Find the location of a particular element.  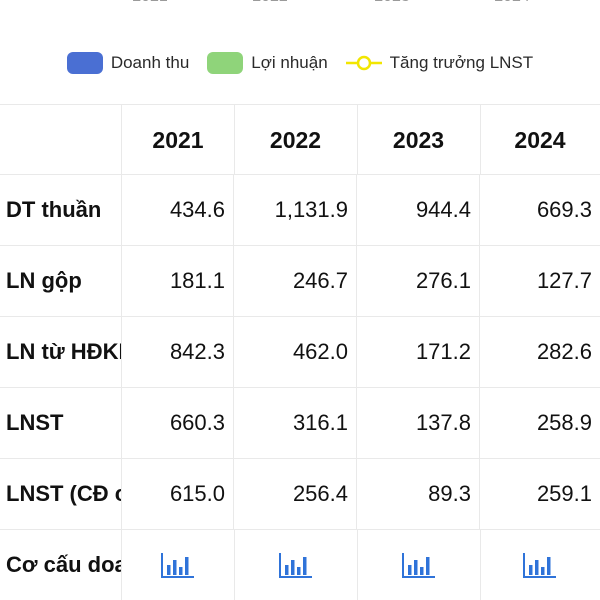

table-row: LNST 660.3 316.1 137.8 258.9 is located at coordinates (300, 422).